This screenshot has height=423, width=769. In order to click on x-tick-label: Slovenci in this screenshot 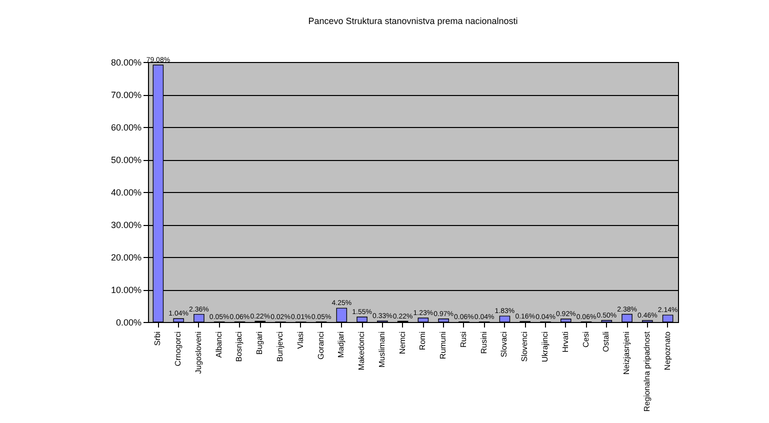, I will do `click(525, 346)`.